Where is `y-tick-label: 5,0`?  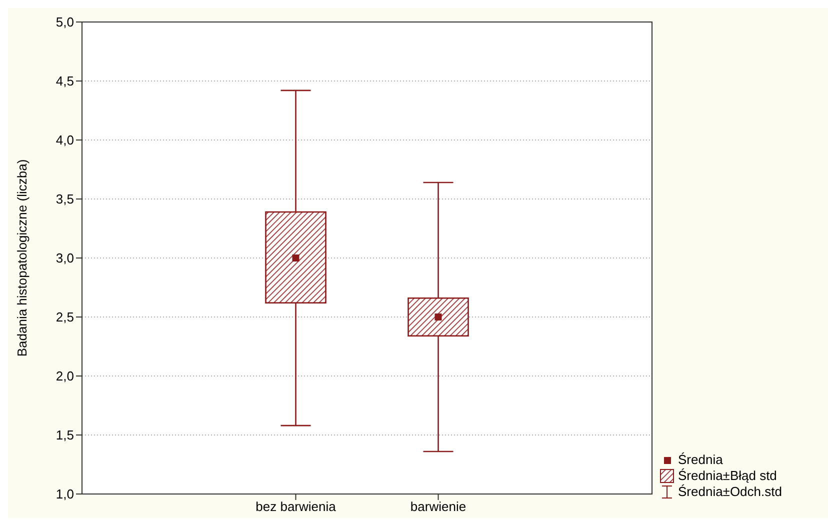
y-tick-label: 5,0 is located at coordinates (65, 22).